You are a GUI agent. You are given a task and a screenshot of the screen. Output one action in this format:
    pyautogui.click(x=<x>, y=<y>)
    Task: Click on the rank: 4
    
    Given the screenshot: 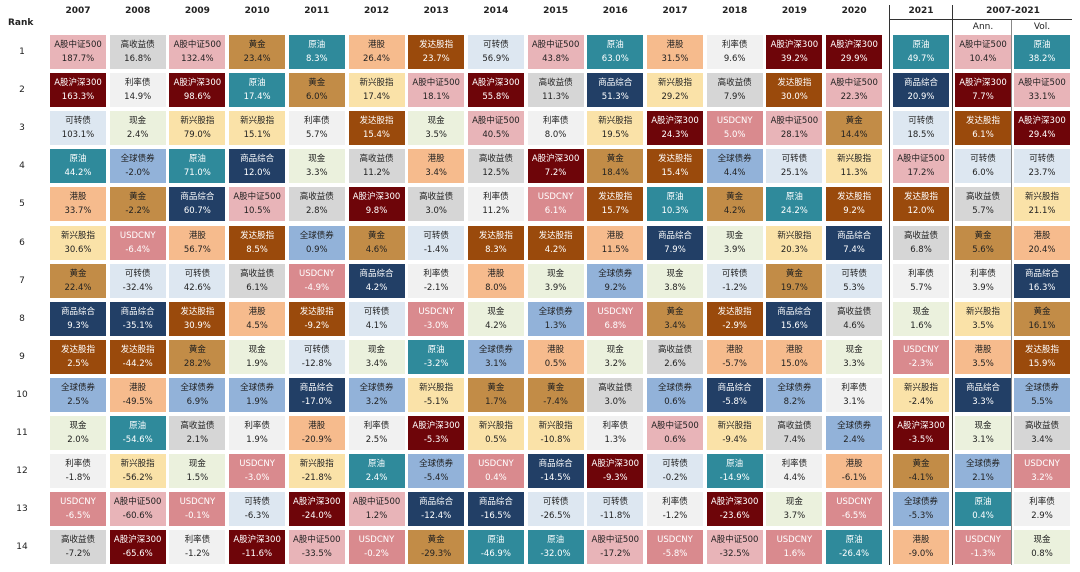 What is the action you would take?
    pyautogui.click(x=22, y=166)
    